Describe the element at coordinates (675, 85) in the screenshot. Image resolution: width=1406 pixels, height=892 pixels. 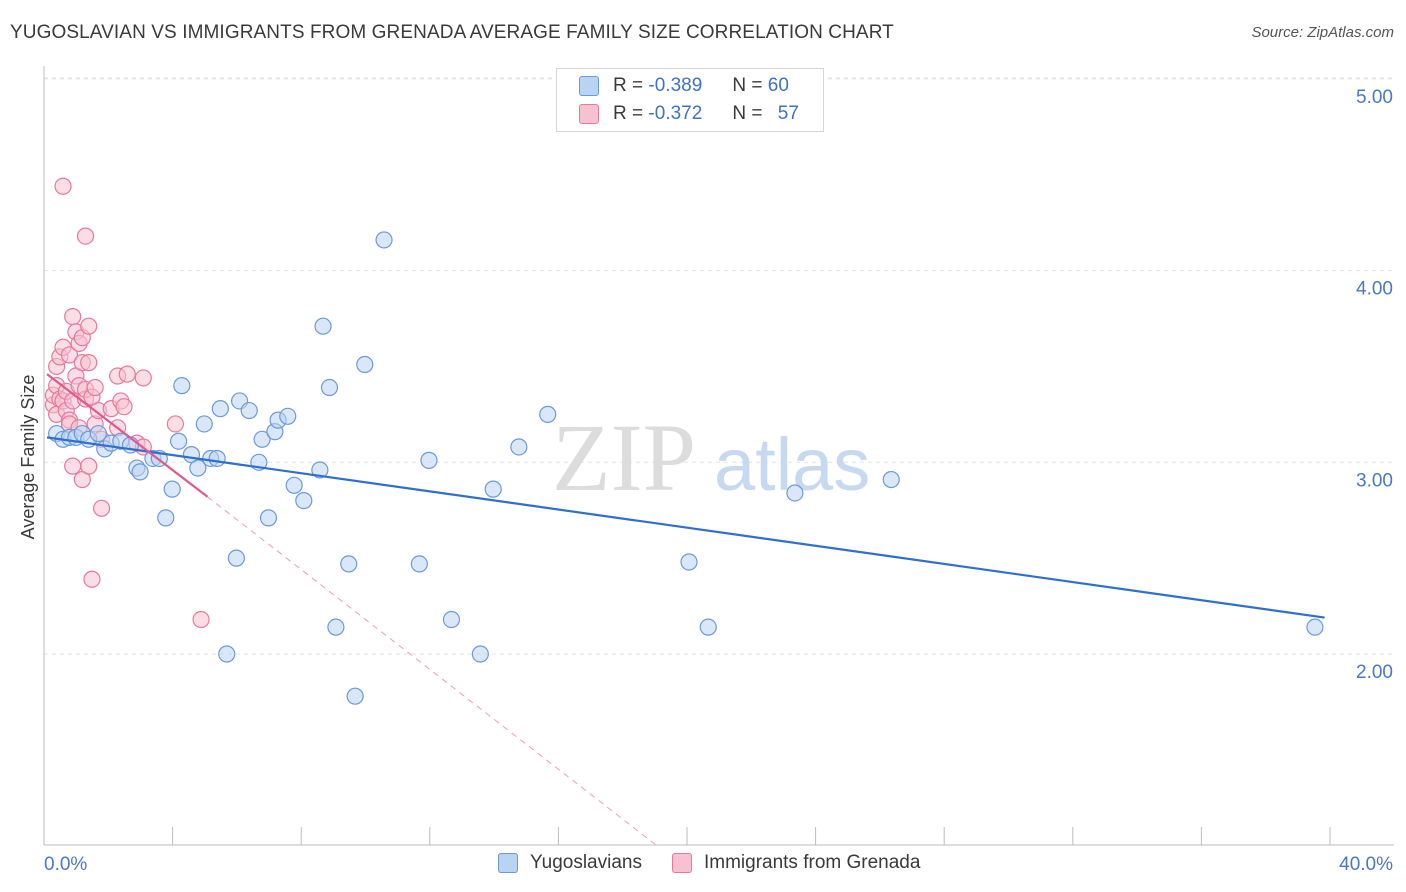
I see `legend-r-value: -0.389` at that location.